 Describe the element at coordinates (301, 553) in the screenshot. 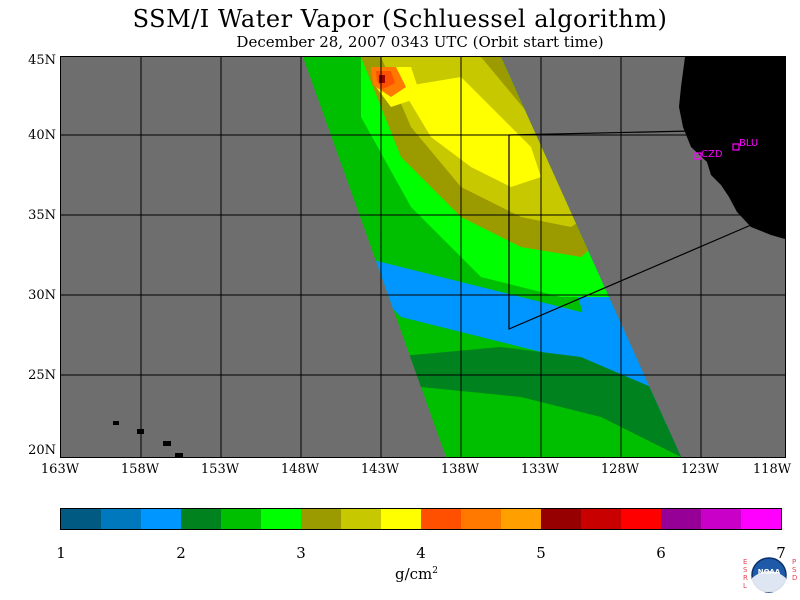

I see `colorbar-tick-3: 3` at that location.